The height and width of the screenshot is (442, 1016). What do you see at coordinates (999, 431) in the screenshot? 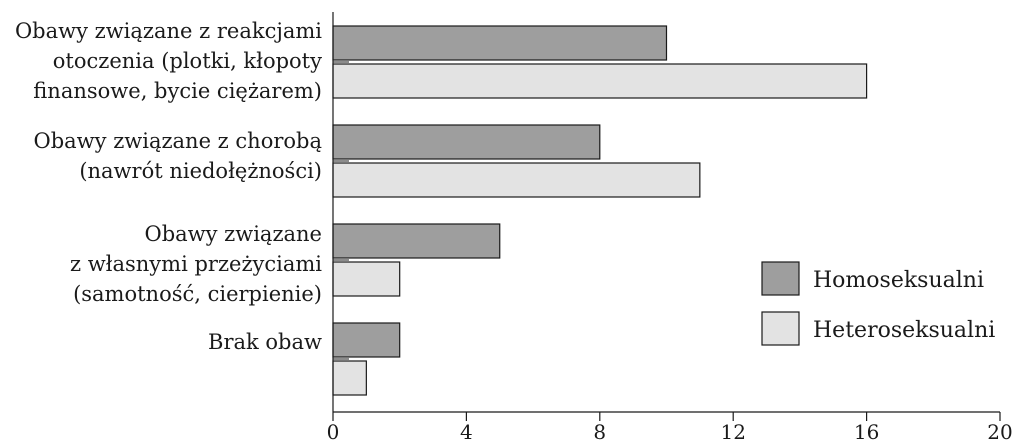
I see `x-tick-label-5: 20` at bounding box center [999, 431].